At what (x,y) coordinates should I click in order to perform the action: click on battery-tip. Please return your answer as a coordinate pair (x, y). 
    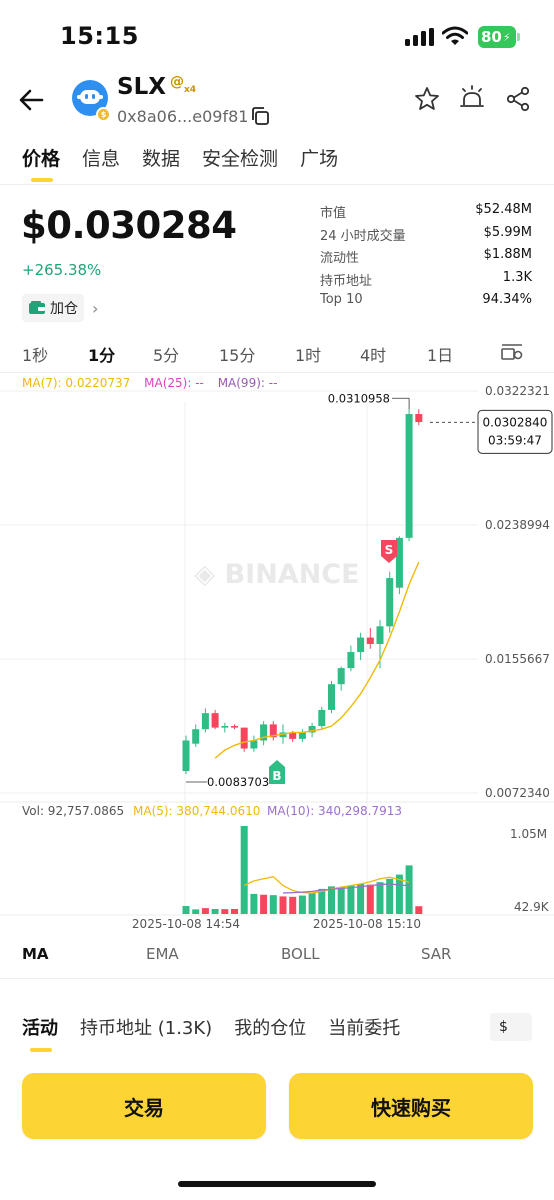
    Looking at the image, I should click on (518, 37).